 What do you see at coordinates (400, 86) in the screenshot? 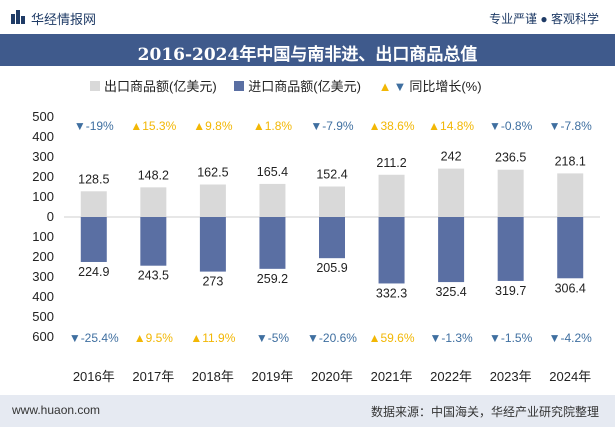
I see `triangle-down-icon: ▼` at bounding box center [400, 86].